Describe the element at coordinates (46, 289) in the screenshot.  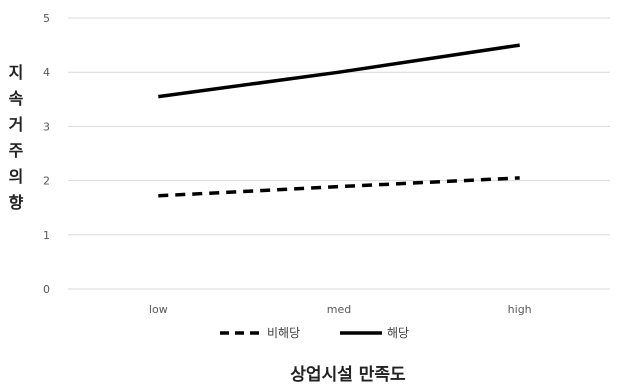
I see `y-tick-label: 0` at that location.